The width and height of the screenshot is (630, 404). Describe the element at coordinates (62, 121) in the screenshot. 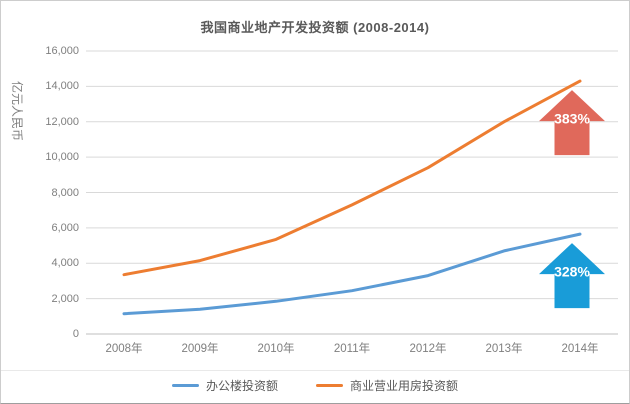

I see `y-tick-label: 12,000` at that location.